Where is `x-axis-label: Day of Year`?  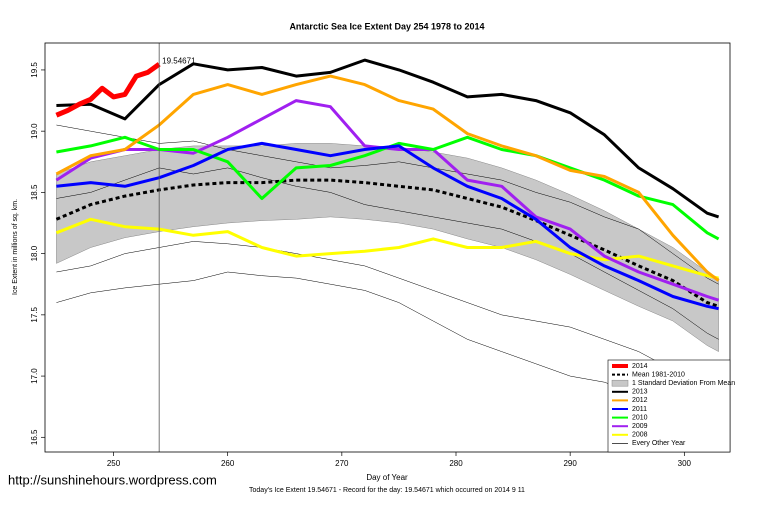
x-axis-label: Day of Year is located at coordinates (387, 477).